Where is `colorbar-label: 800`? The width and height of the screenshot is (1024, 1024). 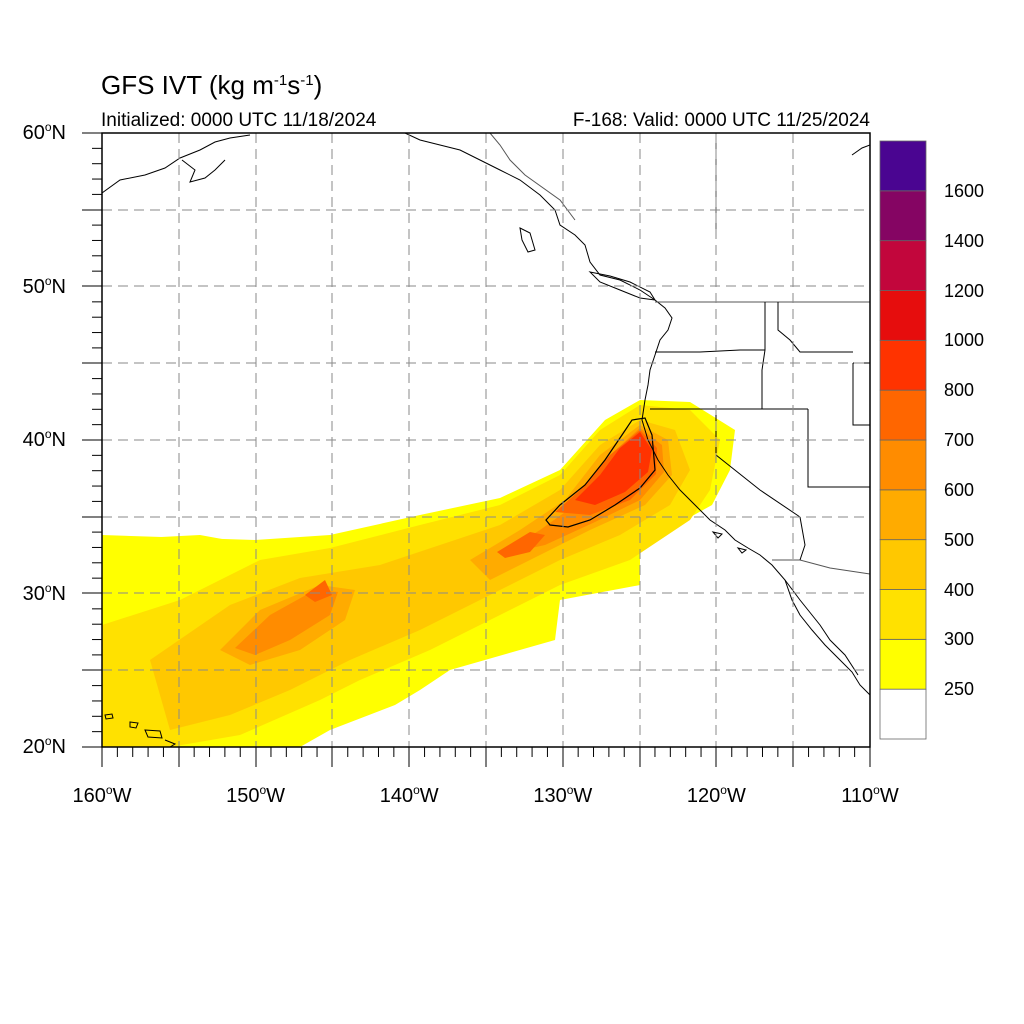
colorbar-label: 800 is located at coordinates (959, 390).